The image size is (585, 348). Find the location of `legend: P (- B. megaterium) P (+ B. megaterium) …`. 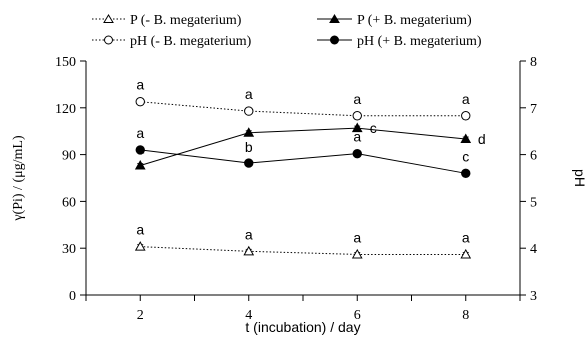

legend: P (- B. megaterium) P (+ B. megaterium) … is located at coordinates (287, 31).